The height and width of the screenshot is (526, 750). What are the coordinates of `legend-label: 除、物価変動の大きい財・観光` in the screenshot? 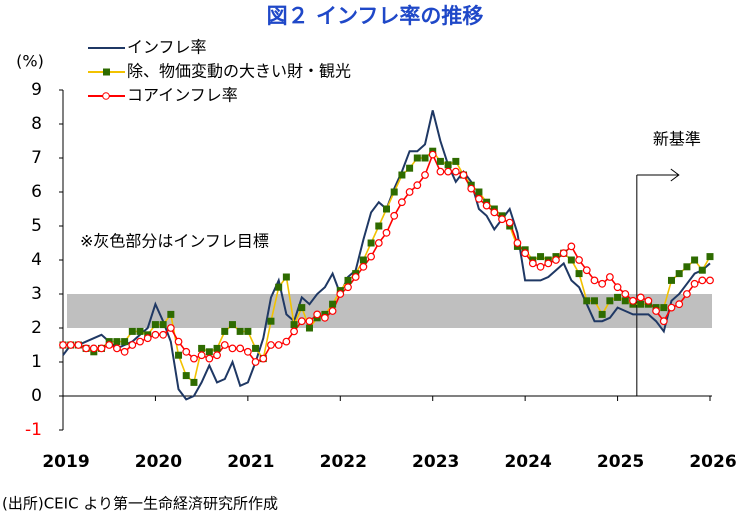 It's located at (239, 71).